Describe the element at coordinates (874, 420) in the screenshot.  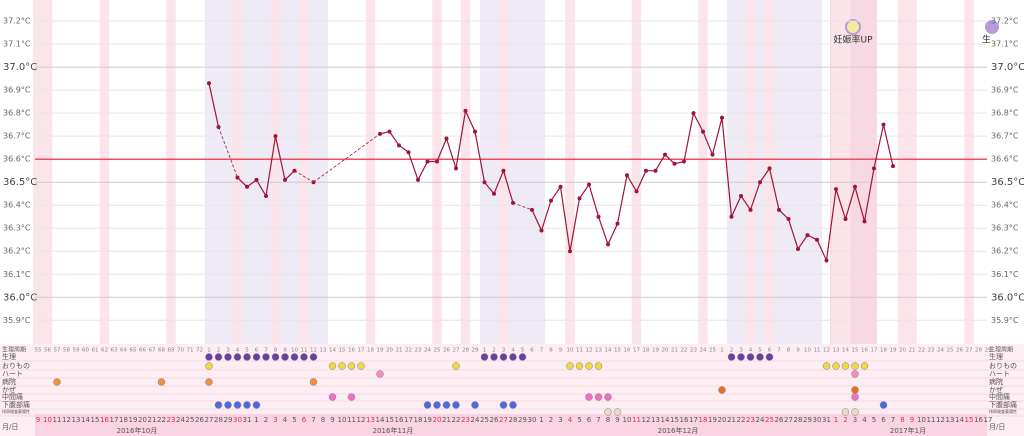
I see `date-label: 5` at that location.